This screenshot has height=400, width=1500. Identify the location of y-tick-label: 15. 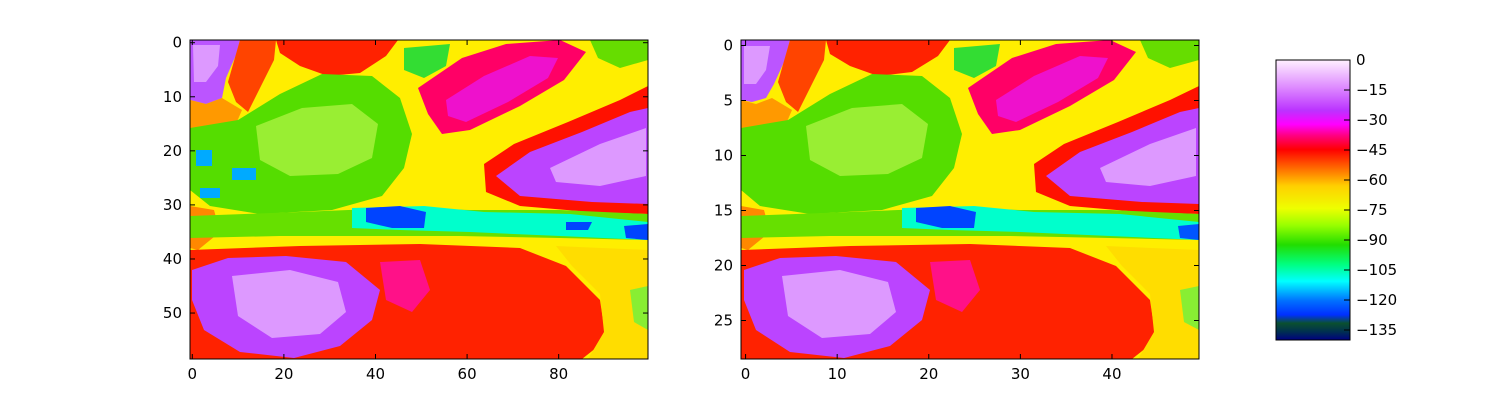
(723, 211).